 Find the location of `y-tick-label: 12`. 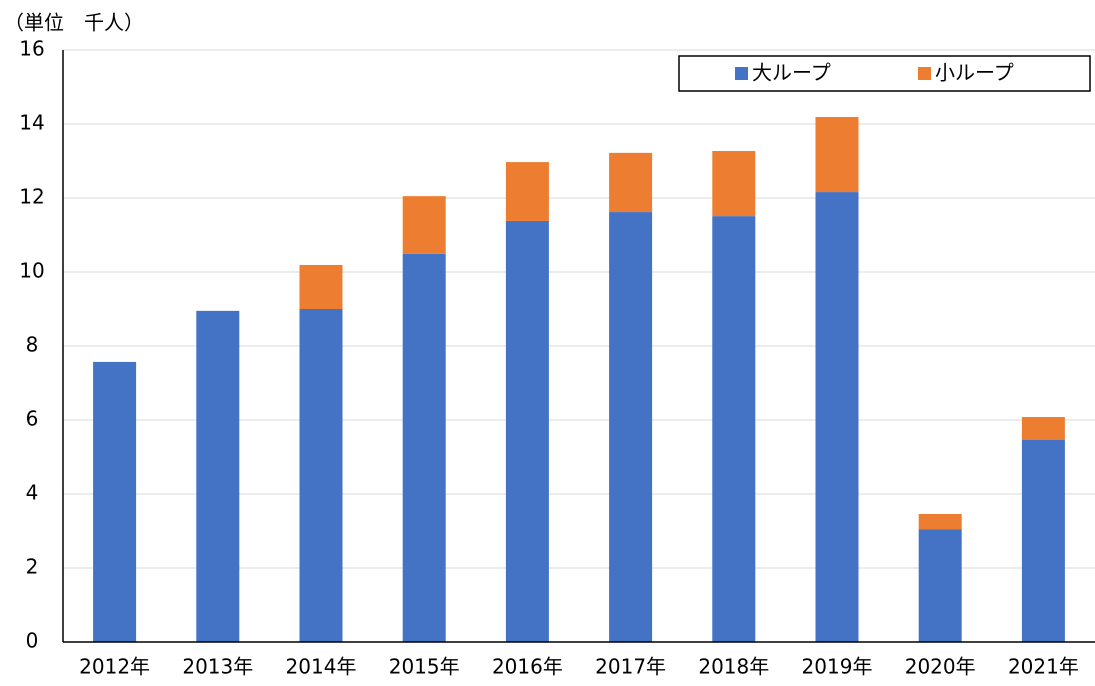

y-tick-label: 12 is located at coordinates (31, 197).